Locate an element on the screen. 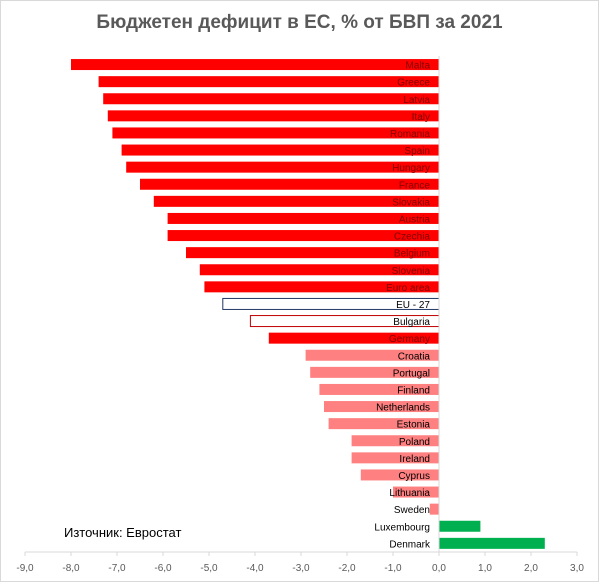 This screenshot has width=599, height=582. bar-slovakia is located at coordinates (296, 201).